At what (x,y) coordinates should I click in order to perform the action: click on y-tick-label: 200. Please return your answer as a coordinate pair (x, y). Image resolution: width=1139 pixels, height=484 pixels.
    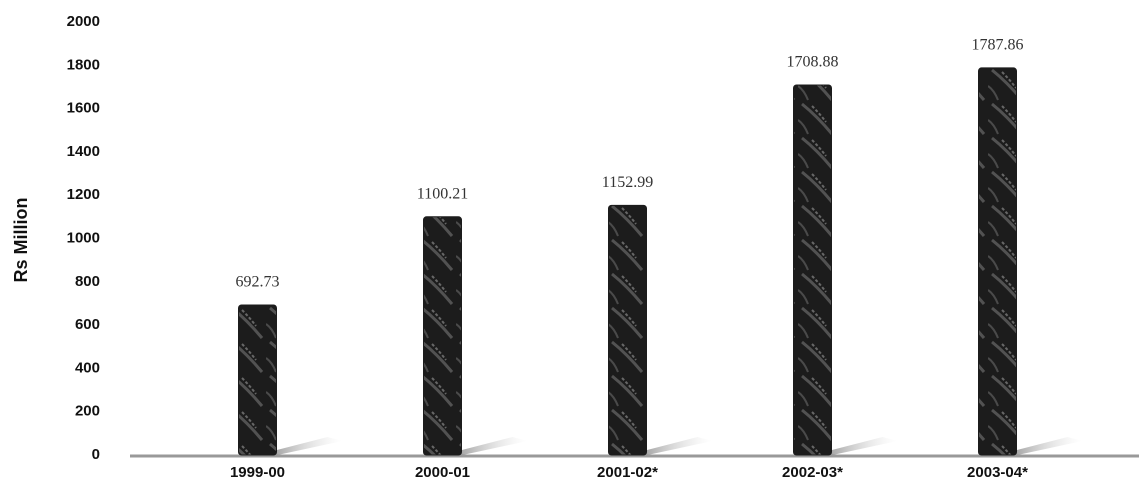
    Looking at the image, I should click on (87, 411).